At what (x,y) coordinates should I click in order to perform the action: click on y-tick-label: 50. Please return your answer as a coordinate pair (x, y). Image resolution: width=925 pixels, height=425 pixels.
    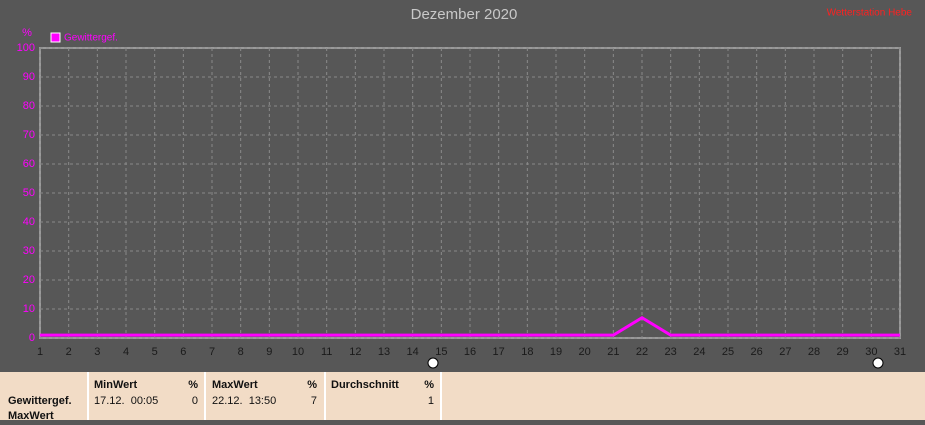
    Looking at the image, I should click on (29, 193).